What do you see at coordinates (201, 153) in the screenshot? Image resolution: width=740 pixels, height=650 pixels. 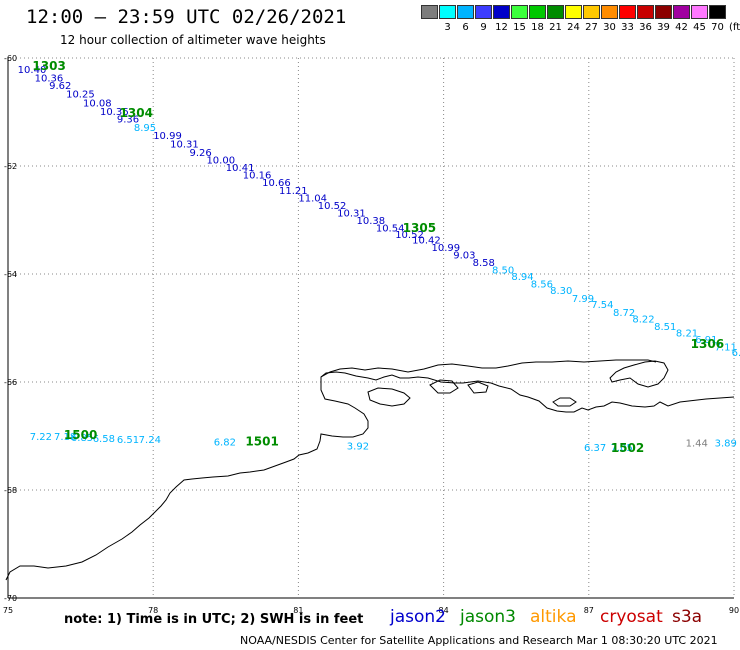 I see `swh-value-label: 9.26` at bounding box center [201, 153].